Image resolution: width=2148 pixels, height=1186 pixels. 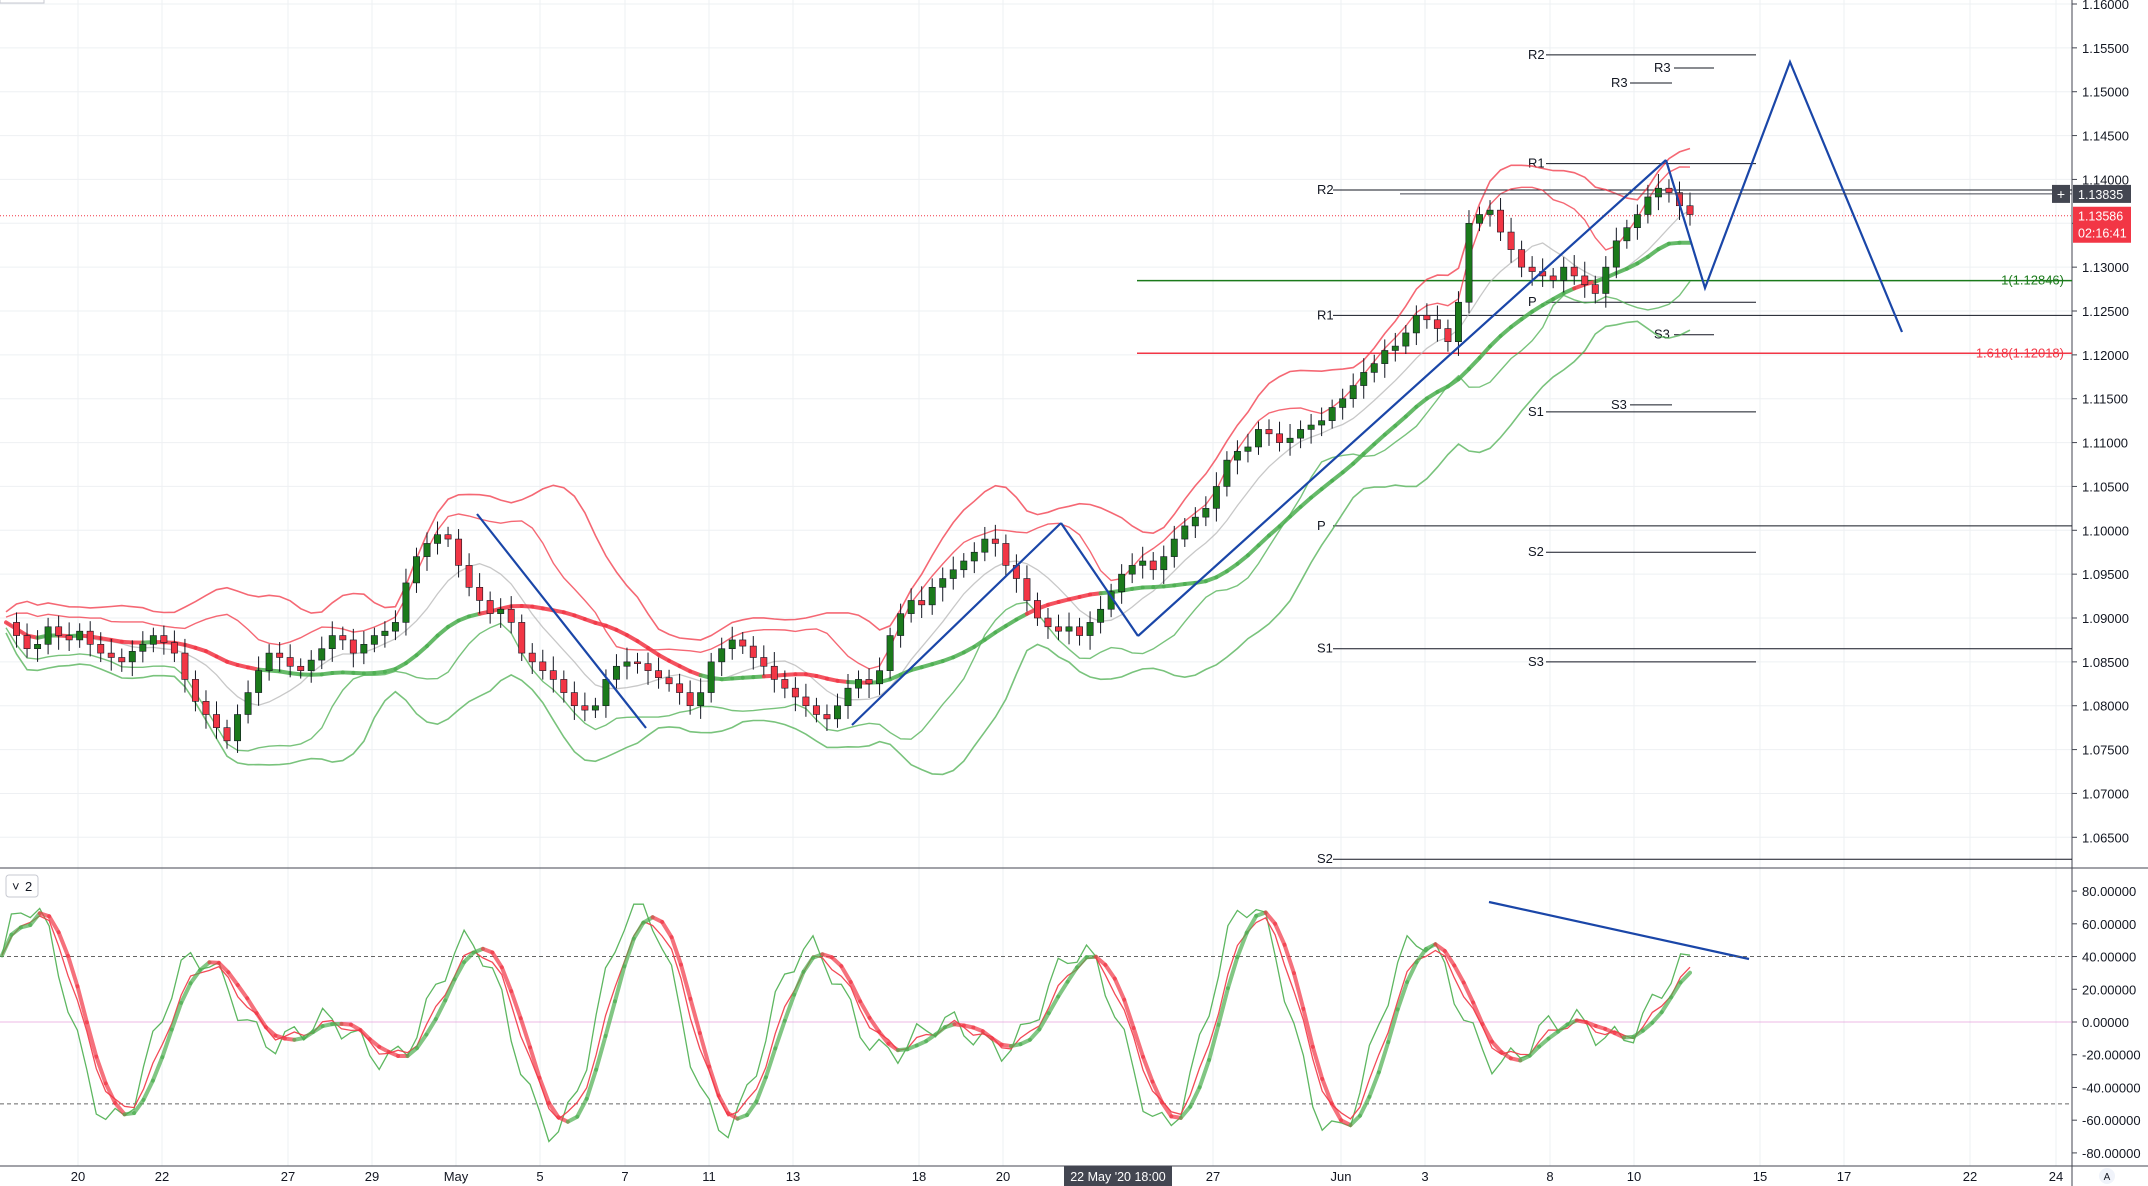 I want to click on price-tick-label: 1.11500, so click(x=2105, y=399).